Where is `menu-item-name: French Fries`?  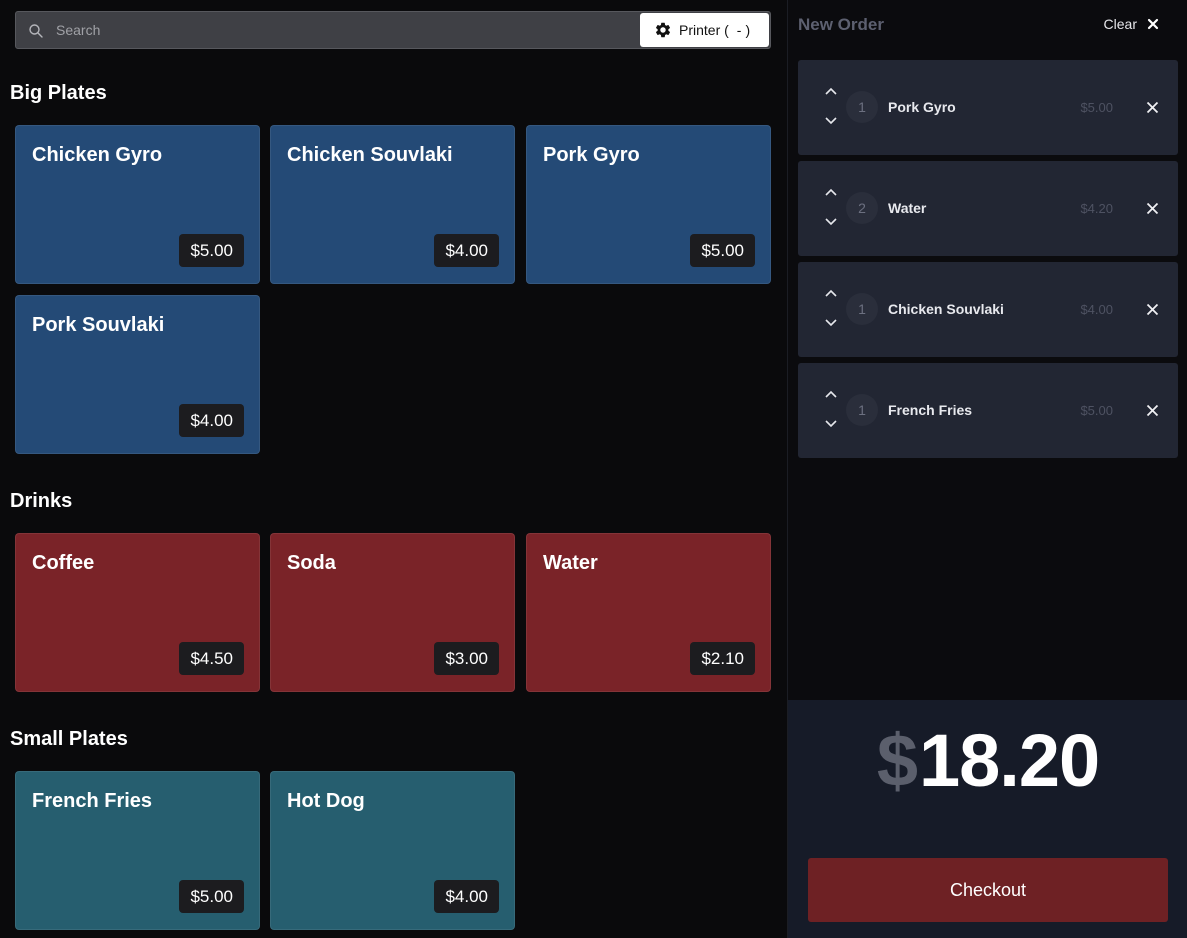
menu-item-name: French Fries is located at coordinates (92, 801).